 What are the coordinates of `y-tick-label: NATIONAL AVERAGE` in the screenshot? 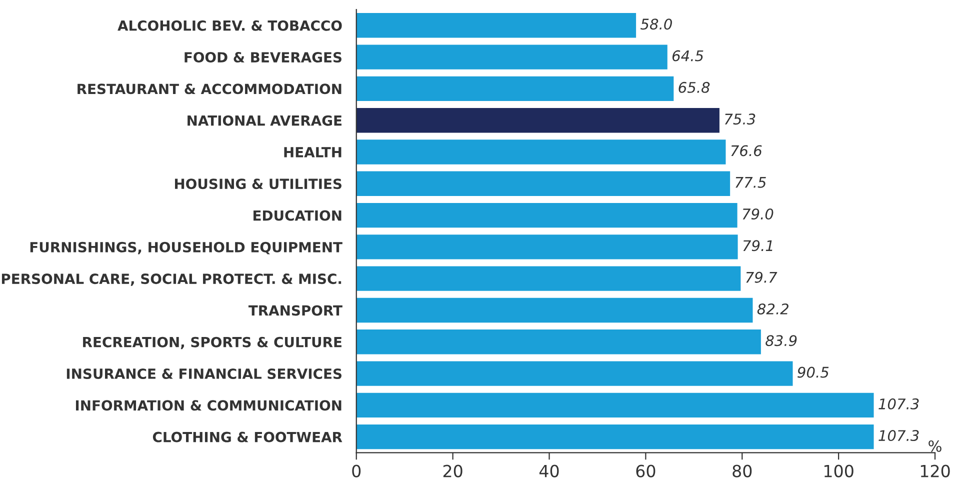 It's located at (265, 120).